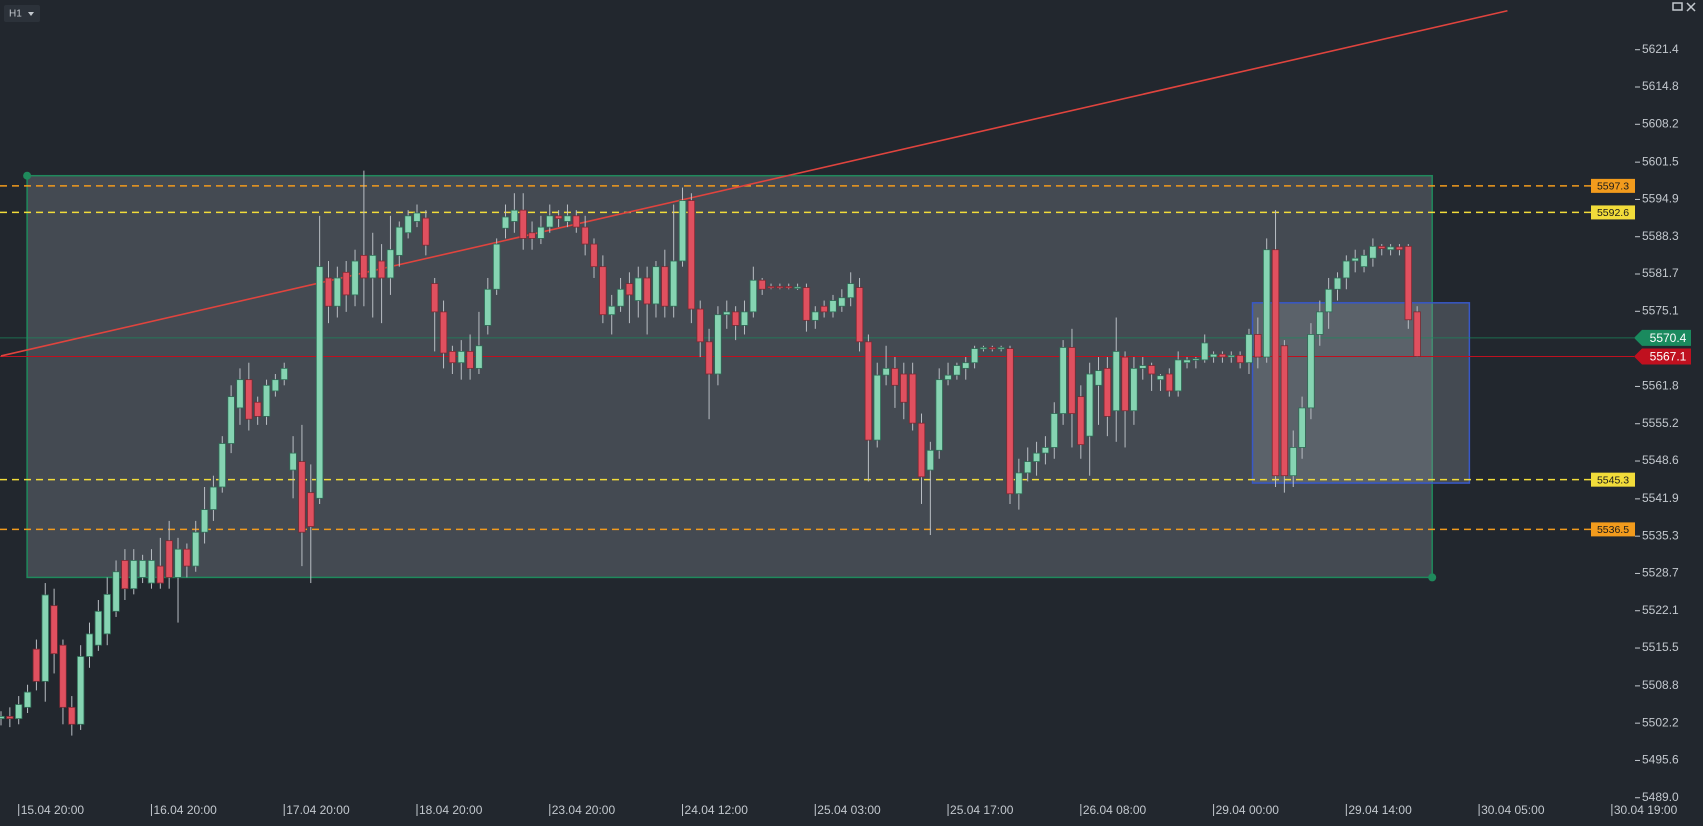  Describe the element at coordinates (1660, 86) in the screenshot. I see `y-tick-label: 5614.8` at that location.